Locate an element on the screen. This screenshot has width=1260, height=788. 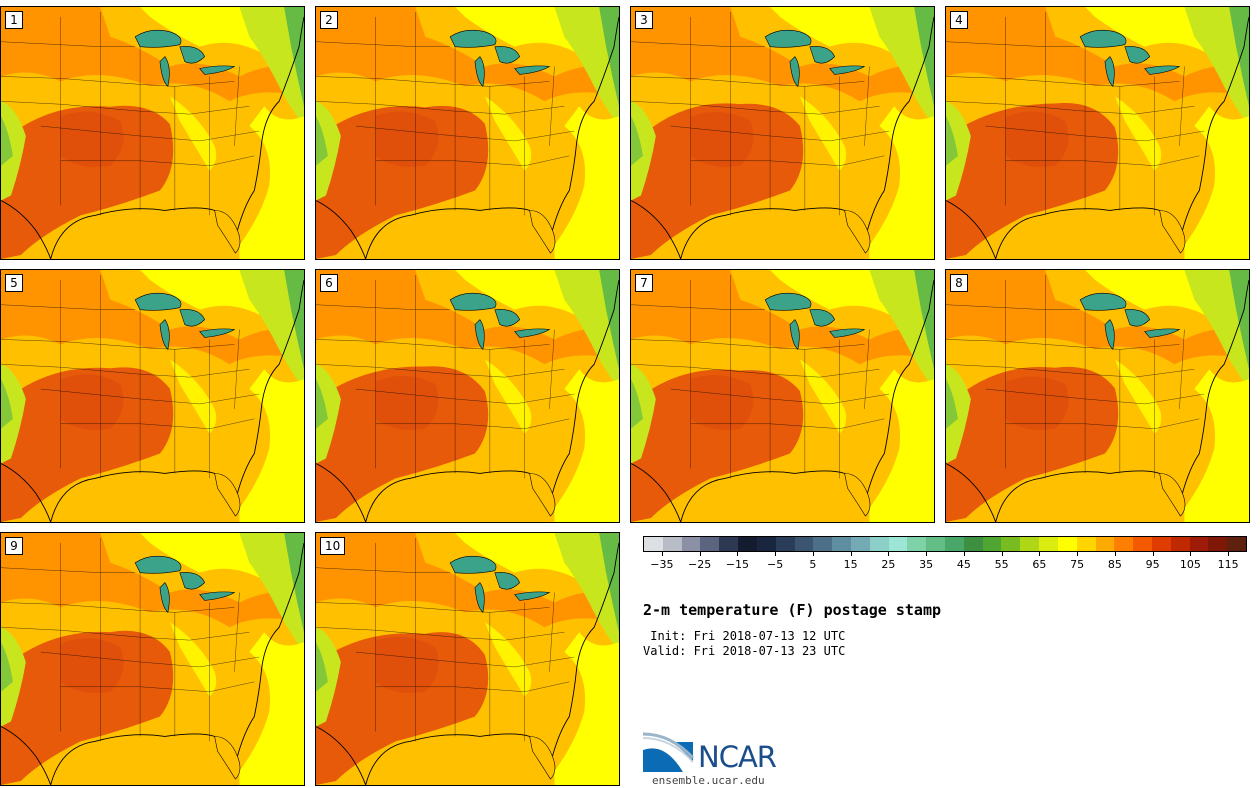
ncar-logo-icon is located at coordinates (718, 753).